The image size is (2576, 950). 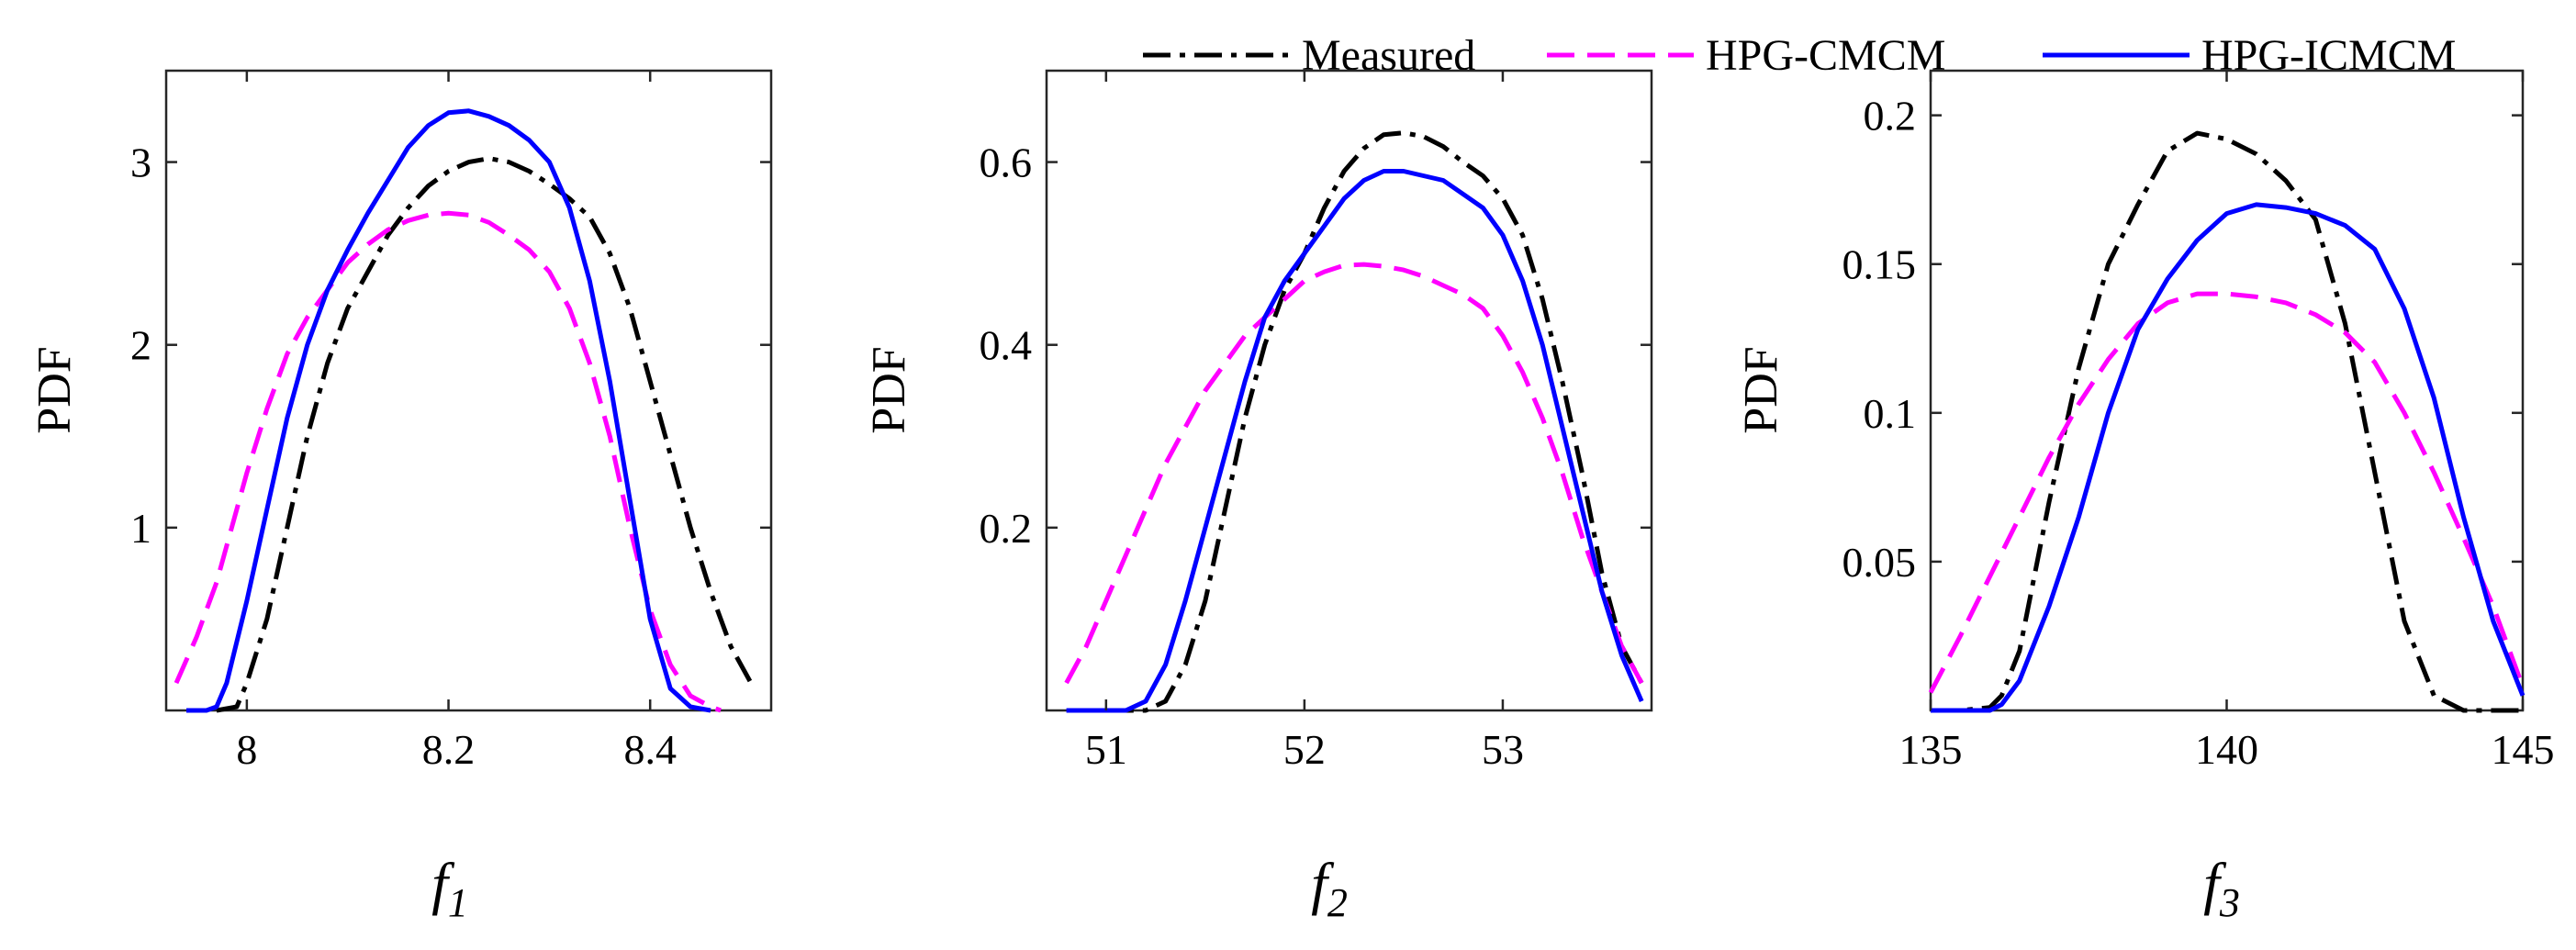 I want to click on y-tick-label: 0.1, so click(x=1890, y=413).